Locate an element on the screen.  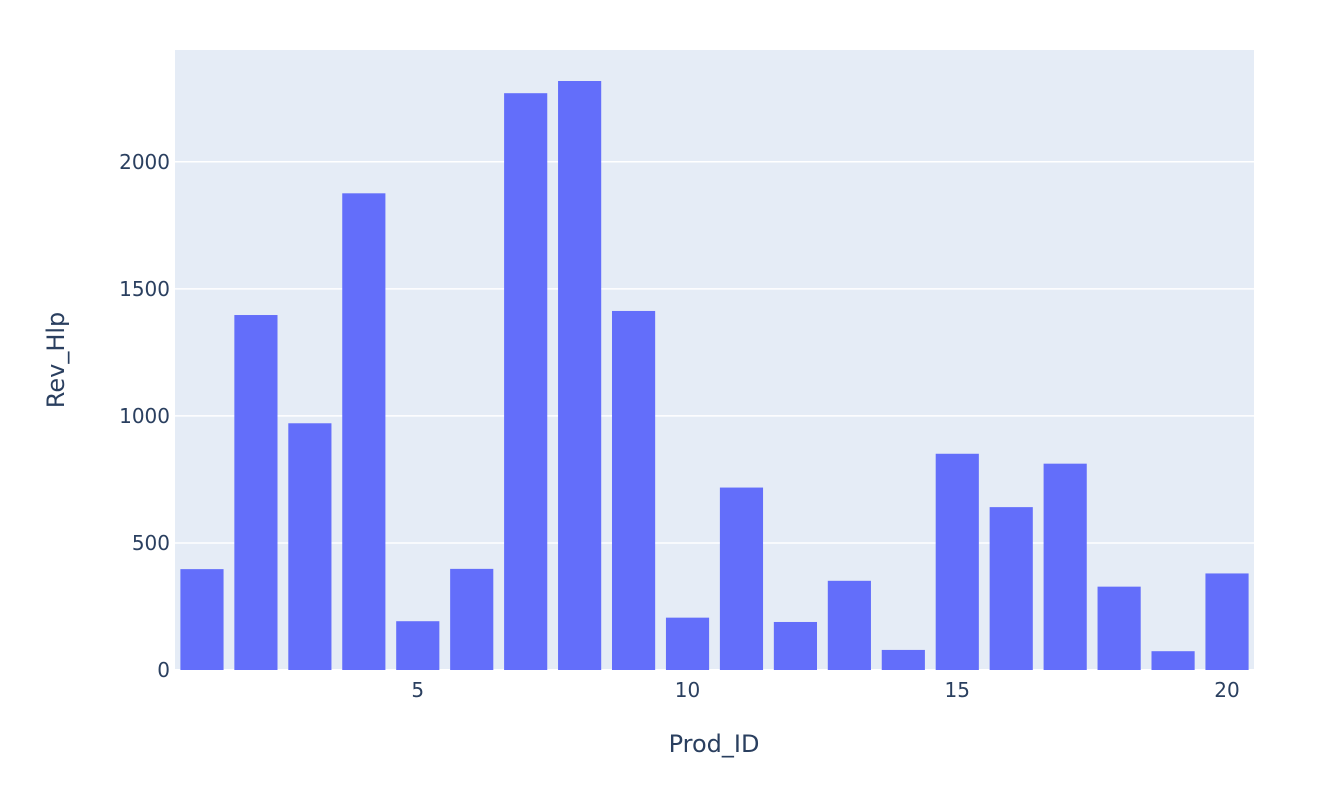
x-axis-ticks: 5 10 15 20 is located at coordinates (825, 690).